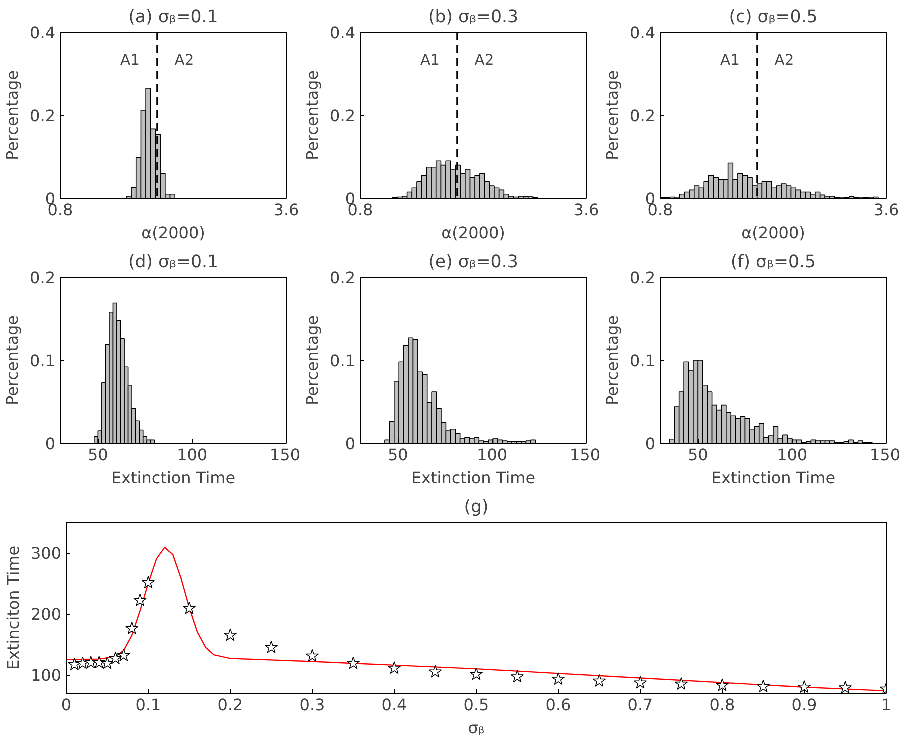 The width and height of the screenshot is (901, 746). What do you see at coordinates (476, 508) in the screenshot?
I see `chart-title: (g)` at bounding box center [476, 508].